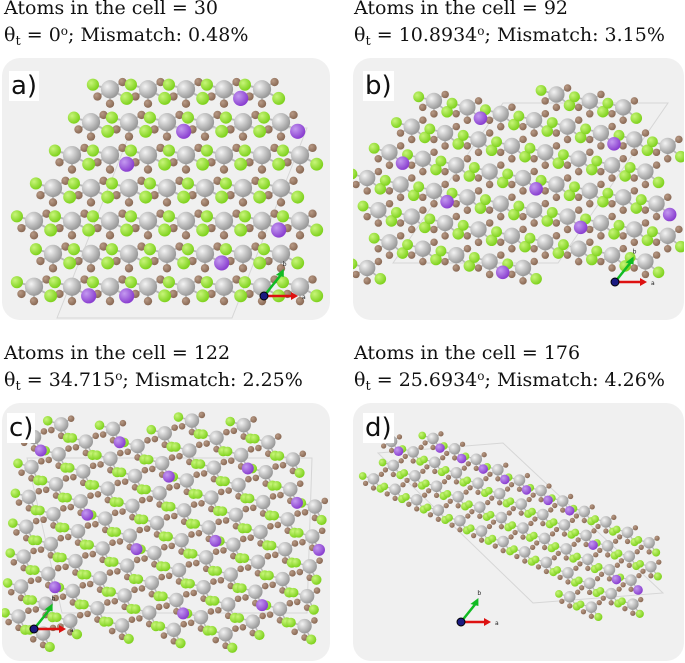  I want to click on structure-view-d: ab, so click(511, 529).